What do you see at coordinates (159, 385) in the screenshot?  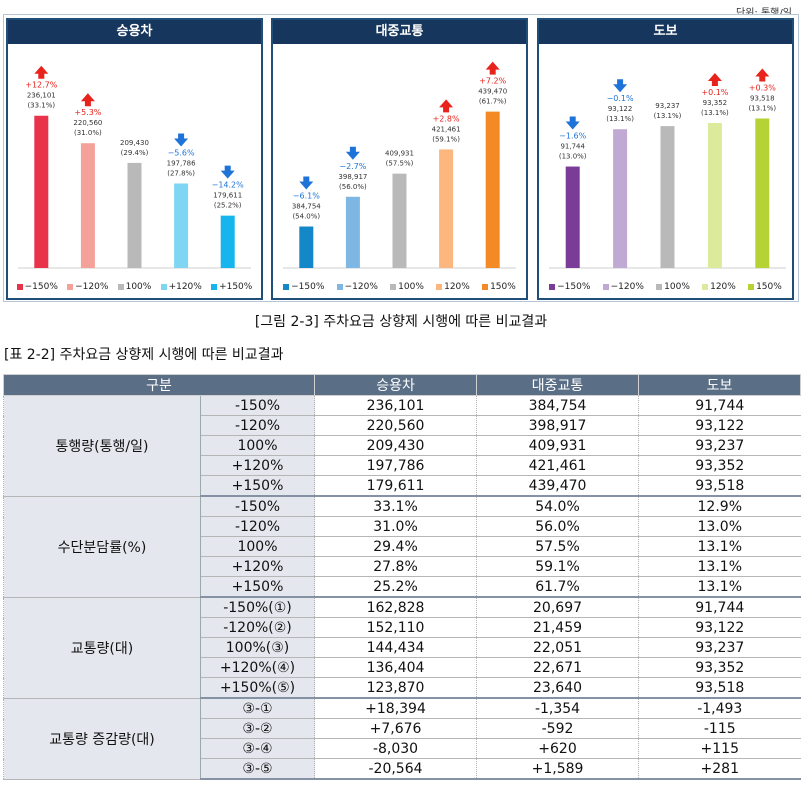 I see `header-category: 구분` at bounding box center [159, 385].